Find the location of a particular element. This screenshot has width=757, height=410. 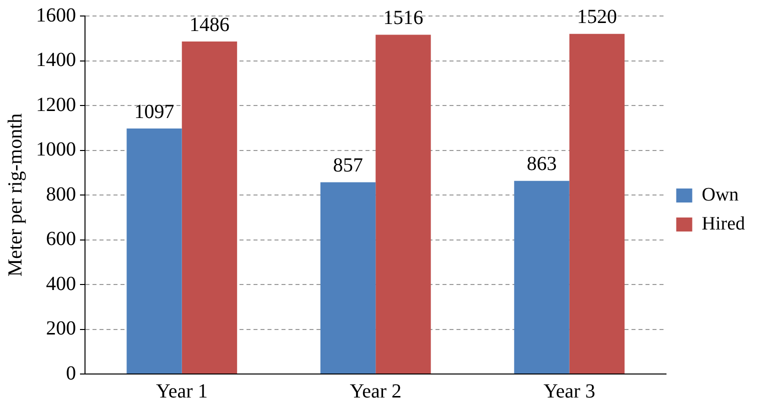

x-tick-label: Year 2 is located at coordinates (376, 391).